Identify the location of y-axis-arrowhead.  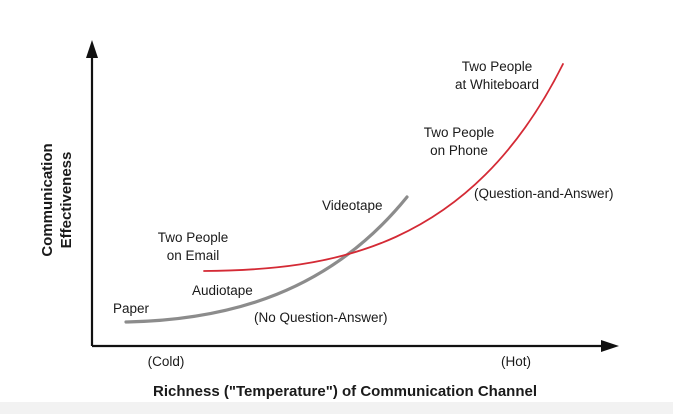
(92, 49).